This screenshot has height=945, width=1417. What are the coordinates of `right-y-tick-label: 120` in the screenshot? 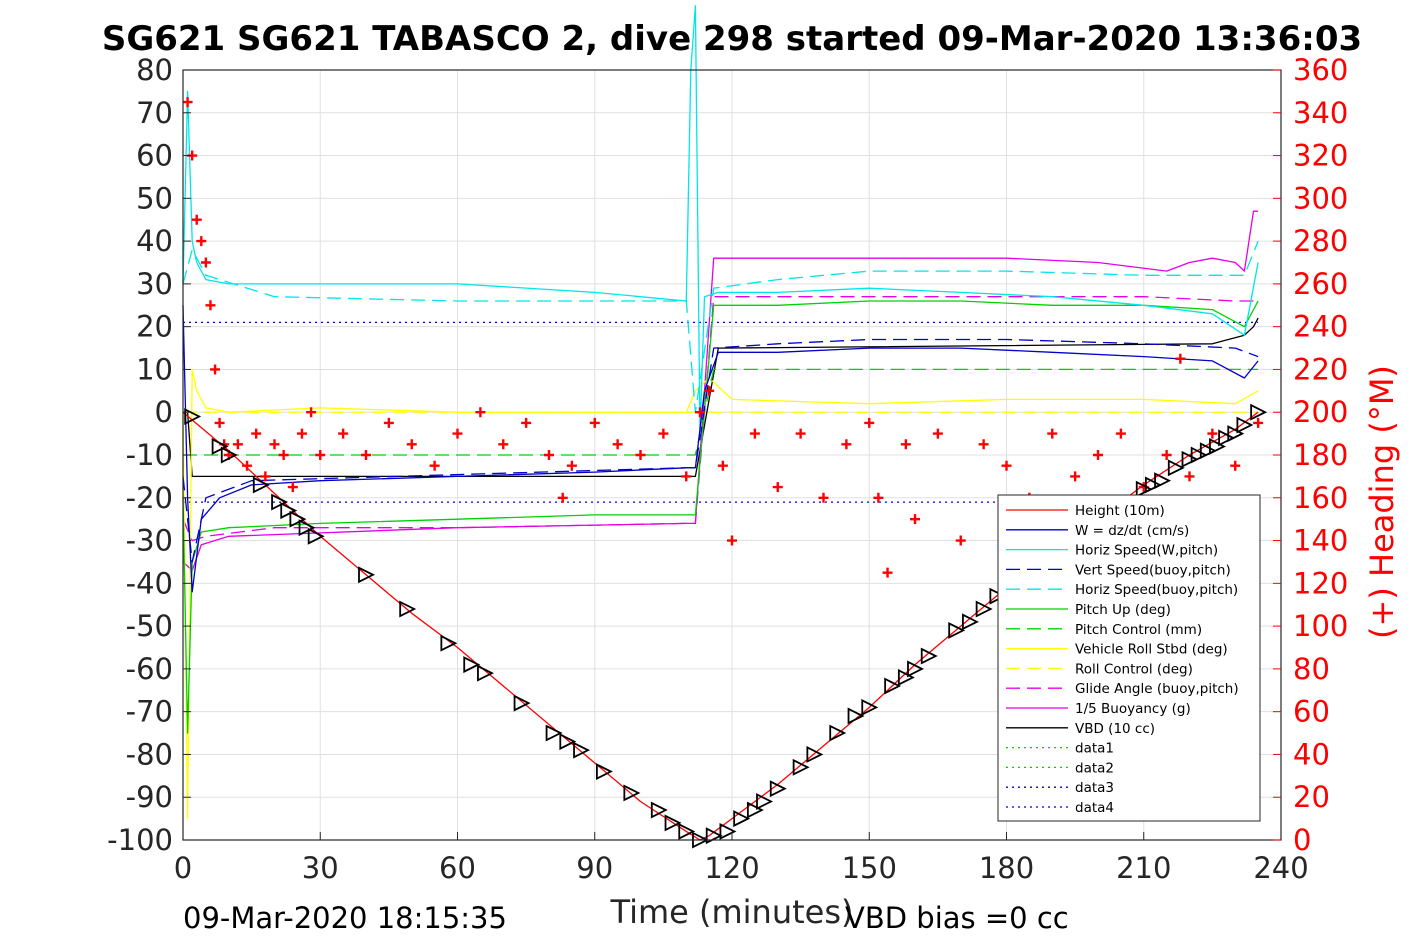 It's located at (1320, 583).